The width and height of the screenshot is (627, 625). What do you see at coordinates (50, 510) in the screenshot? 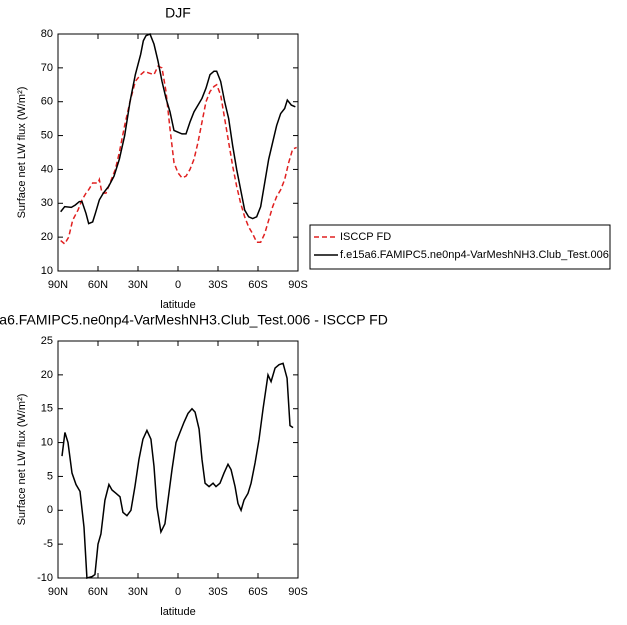
I see `y-tick-label: 0` at bounding box center [50, 510].